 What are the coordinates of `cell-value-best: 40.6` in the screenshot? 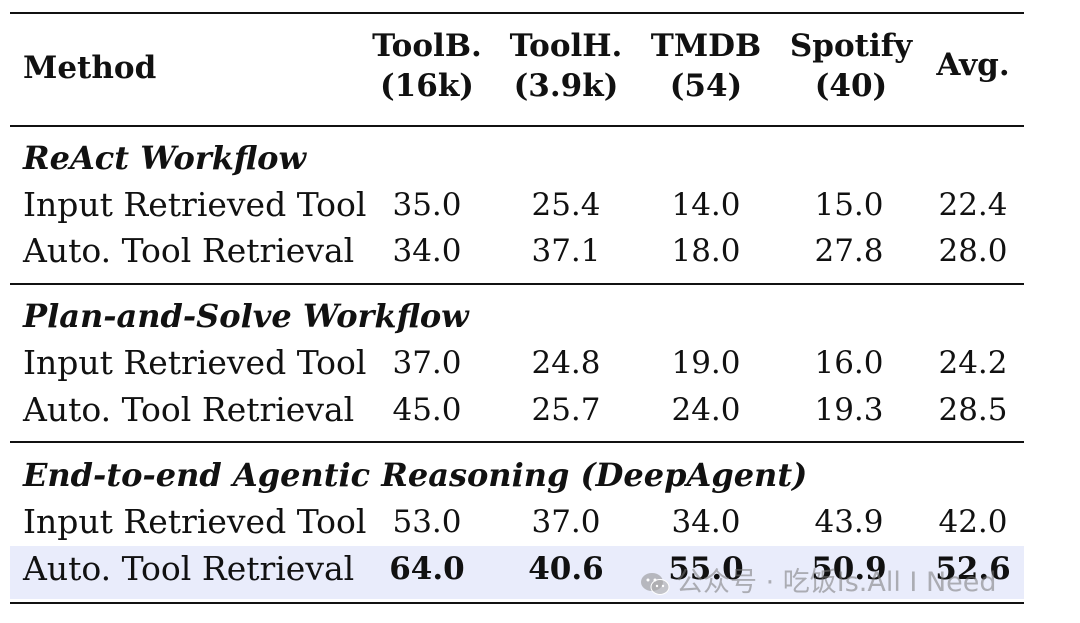 It's located at (566, 569).